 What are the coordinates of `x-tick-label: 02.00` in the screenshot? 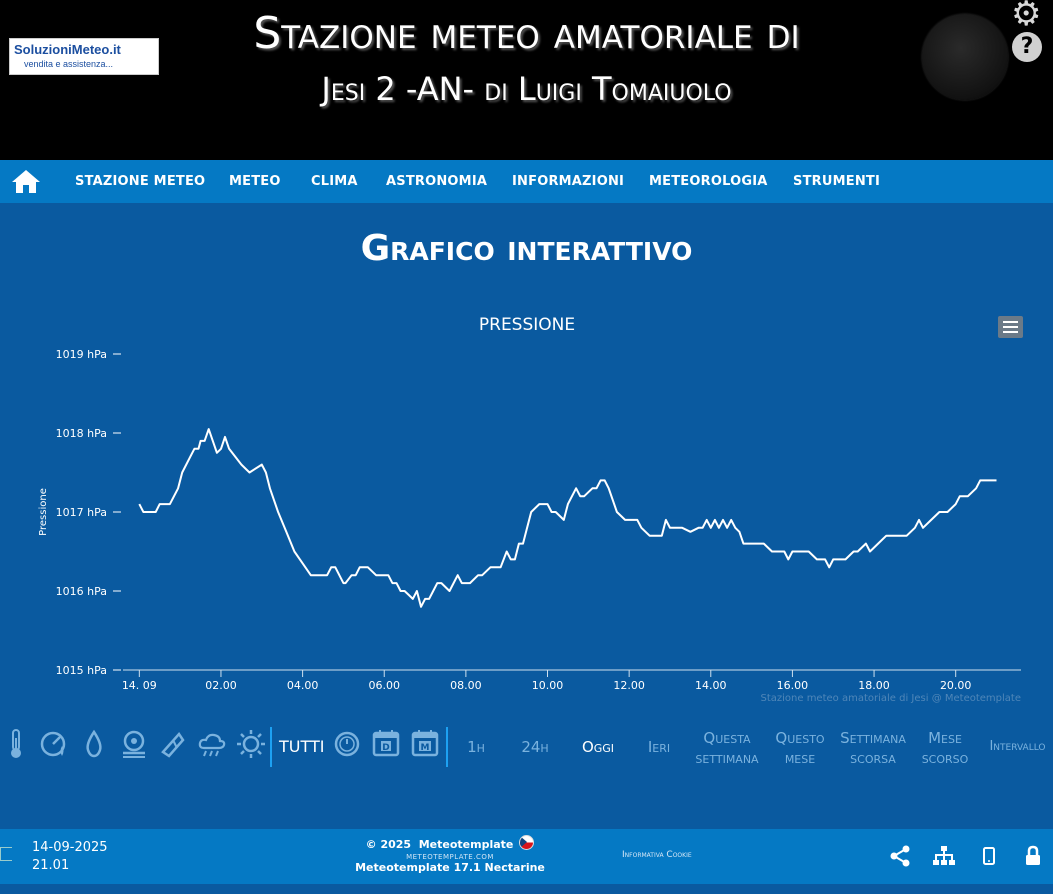 It's located at (221, 685).